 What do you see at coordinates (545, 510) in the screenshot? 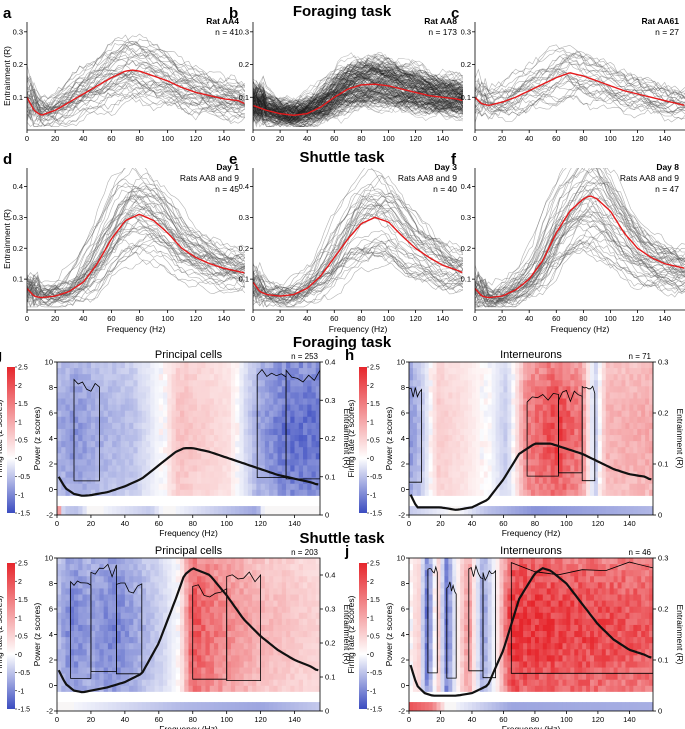
I see `firing-rate-cell` at bounding box center [545, 510].